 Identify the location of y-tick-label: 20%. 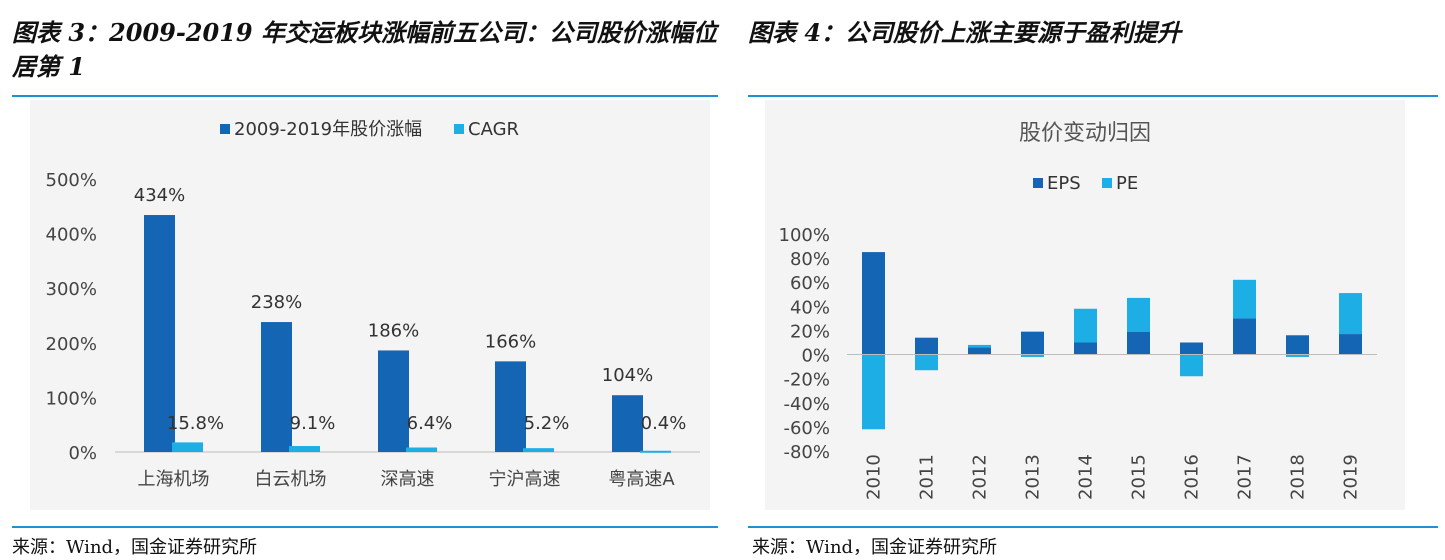
(810, 331).